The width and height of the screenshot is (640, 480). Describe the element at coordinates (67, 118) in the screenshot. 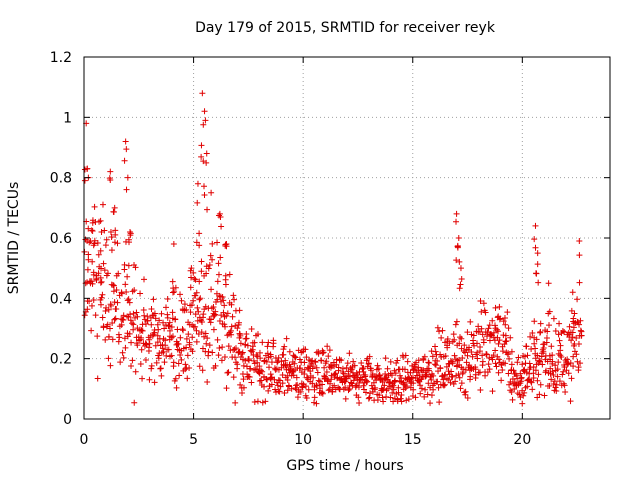

I see `y-tick-label: 1` at that location.